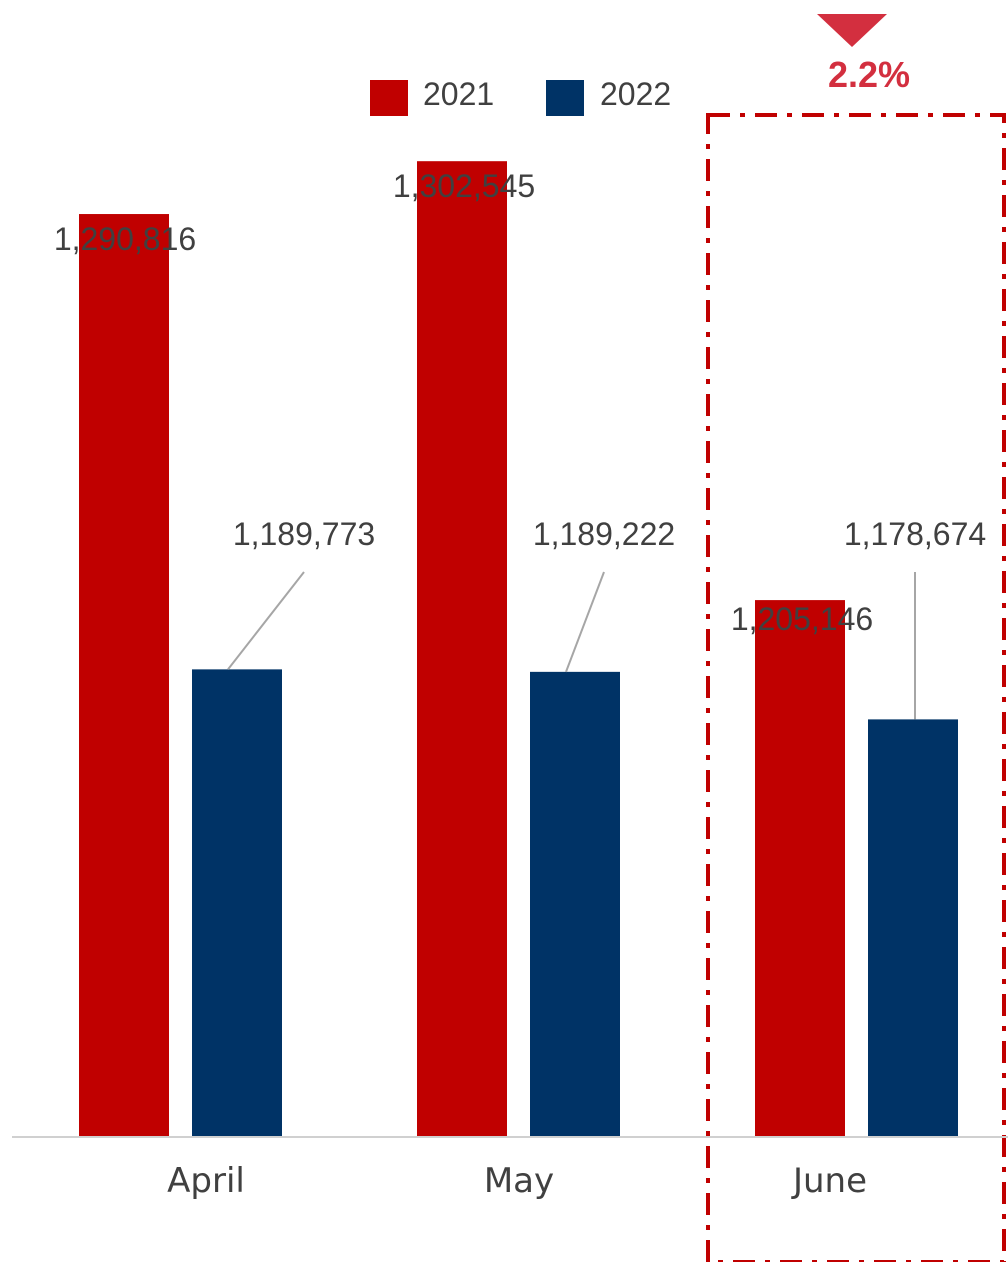 This screenshot has width=1008, height=1262. Describe the element at coordinates (585, 622) in the screenshot. I see `leader-line-2022-may` at that location.